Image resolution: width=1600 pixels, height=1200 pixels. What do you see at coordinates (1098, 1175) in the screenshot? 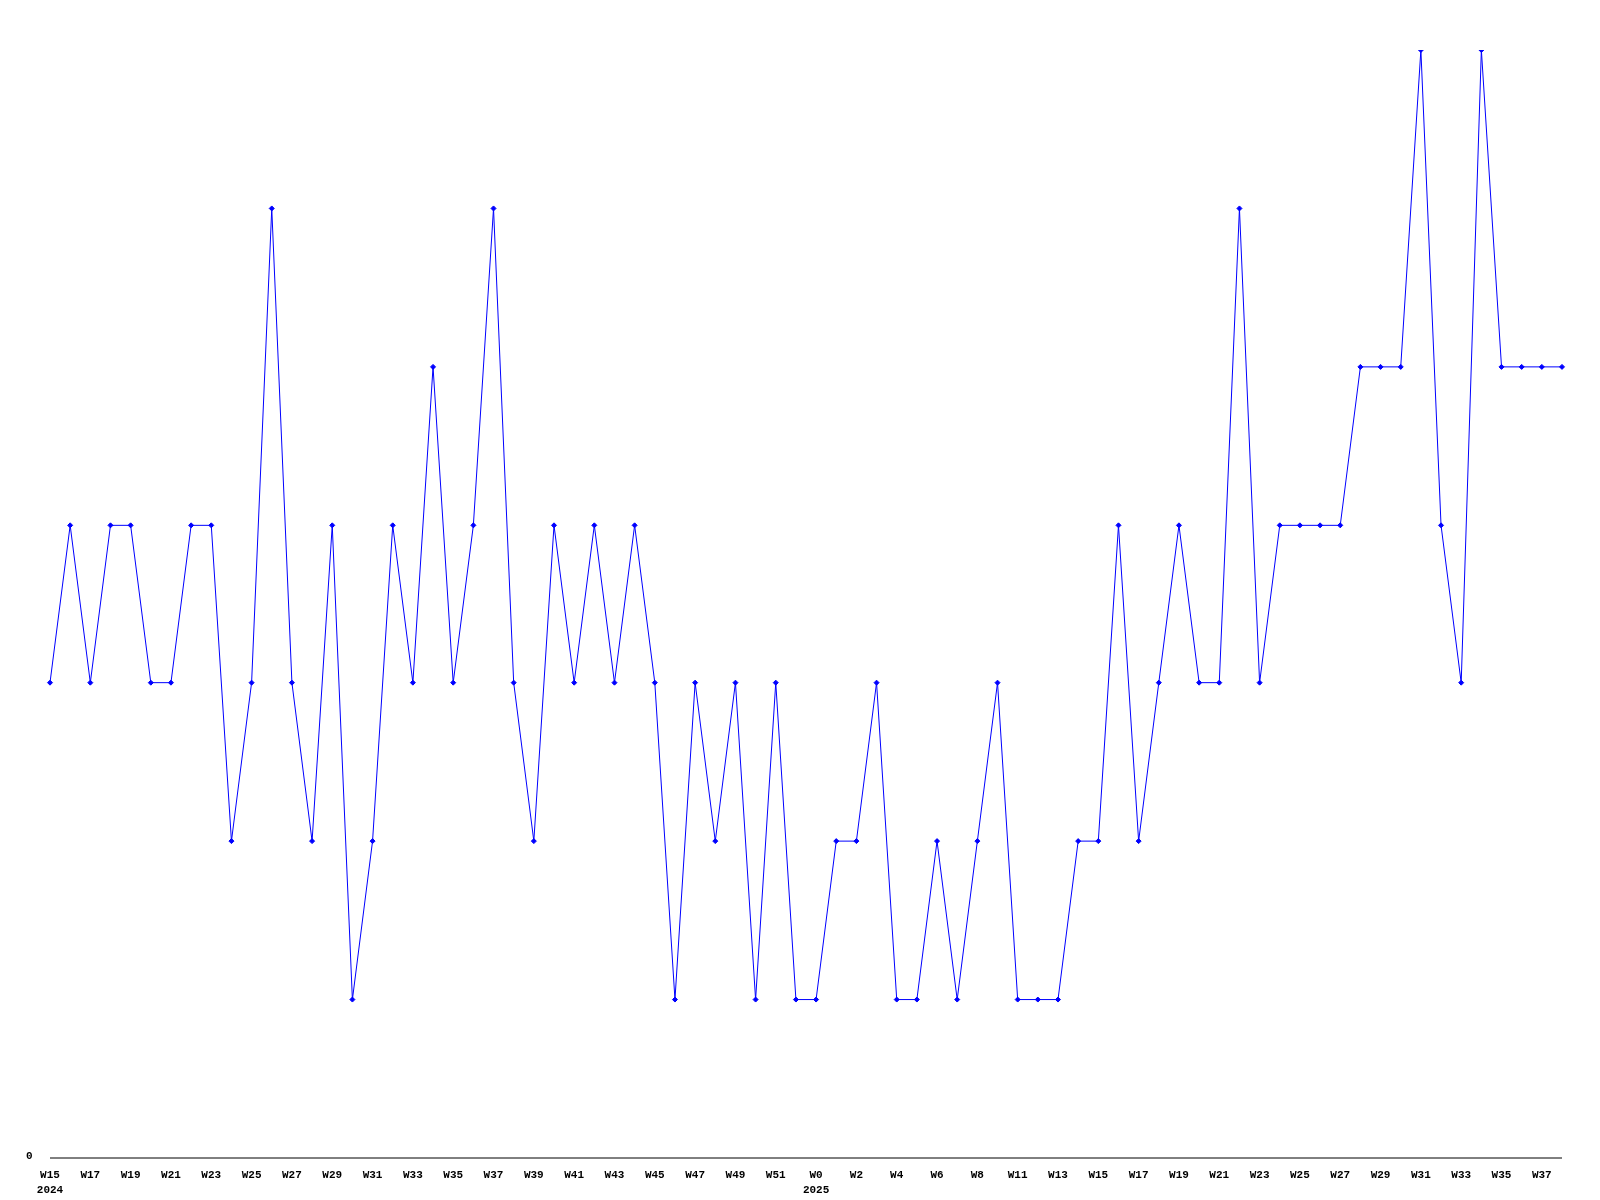
I see `x-tick-label: W15` at bounding box center [1098, 1175].